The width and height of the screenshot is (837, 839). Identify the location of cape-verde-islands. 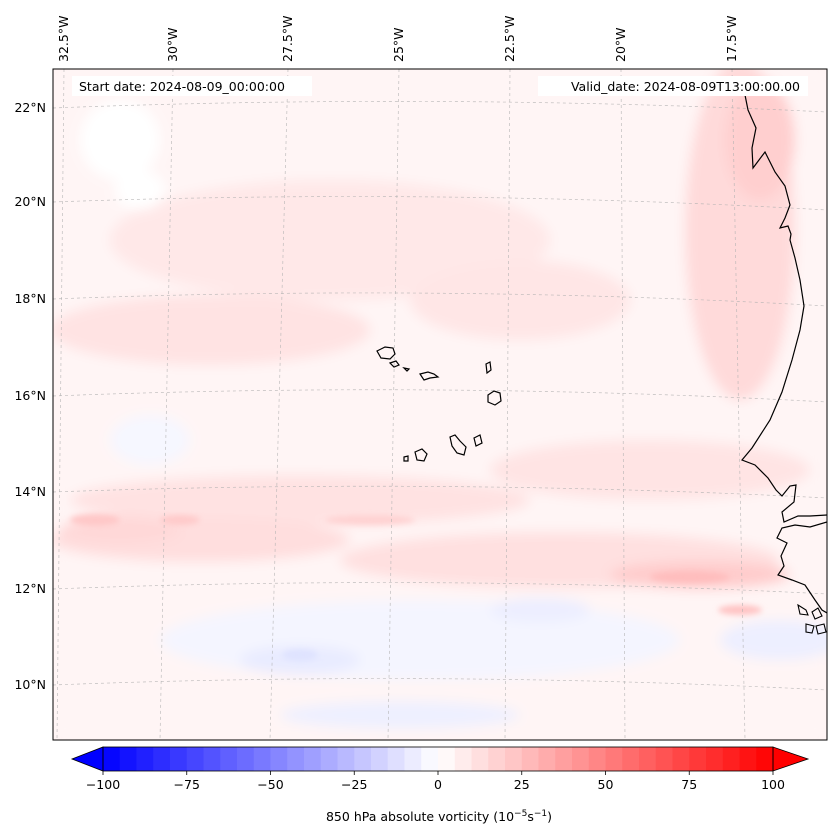
(439, 404).